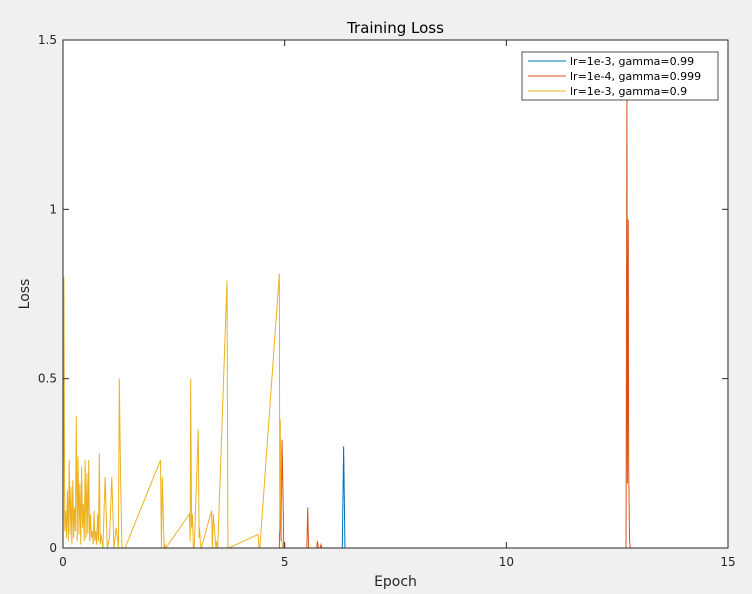  What do you see at coordinates (506, 562) in the screenshot?
I see `x-tick-label: 10` at bounding box center [506, 562].